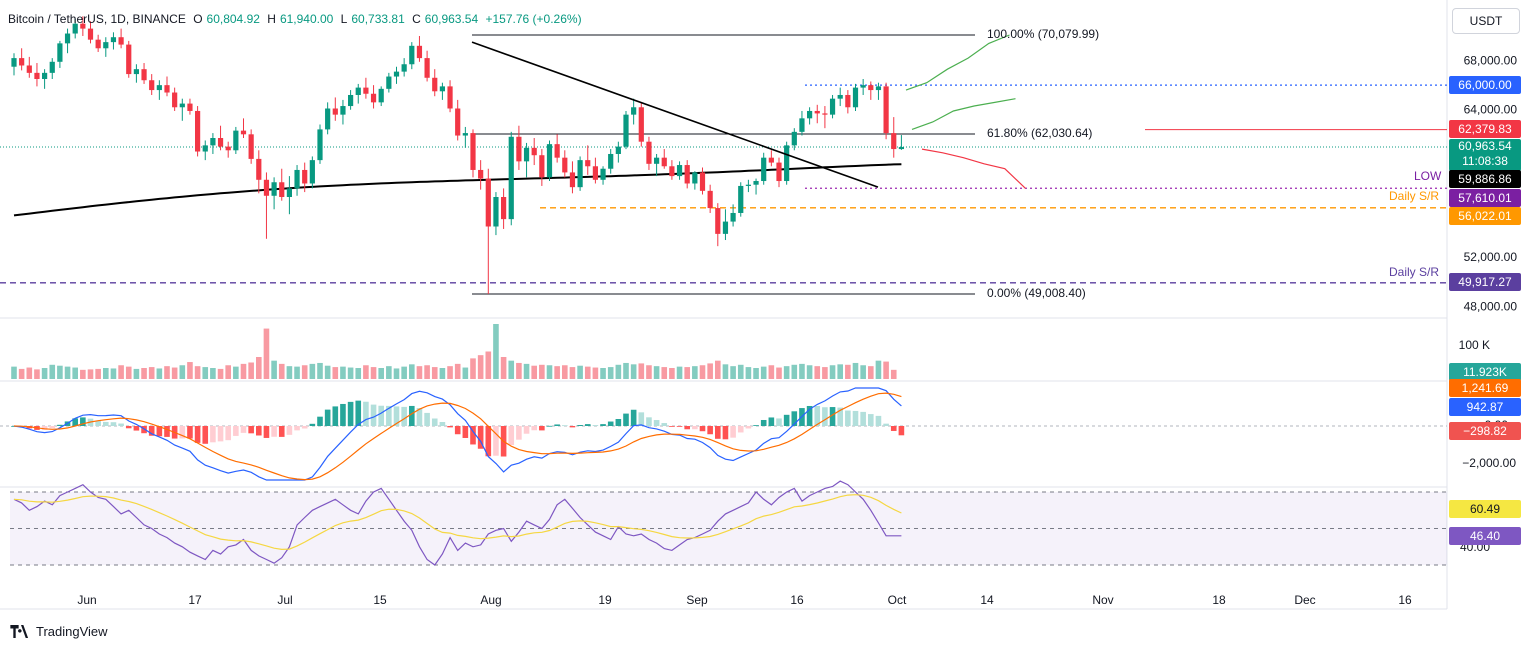 Image resolution: width=1536 pixels, height=650 pixels. What do you see at coordinates (457, 190) in the screenshot?
I see `ema-200-line` at bounding box center [457, 190].